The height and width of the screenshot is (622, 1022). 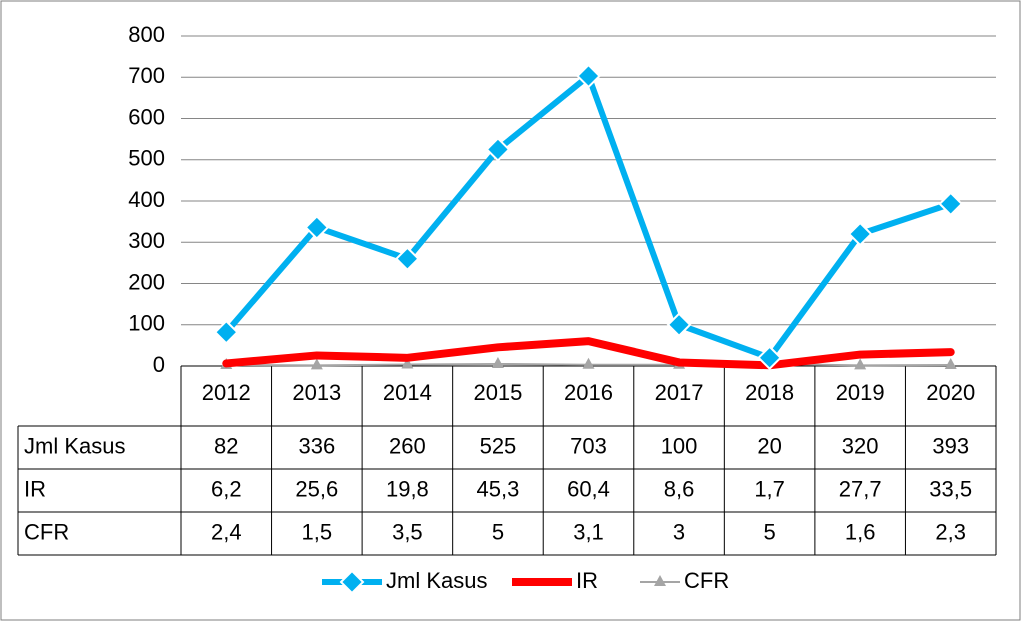 I want to click on series-line, so click(x=588, y=353).